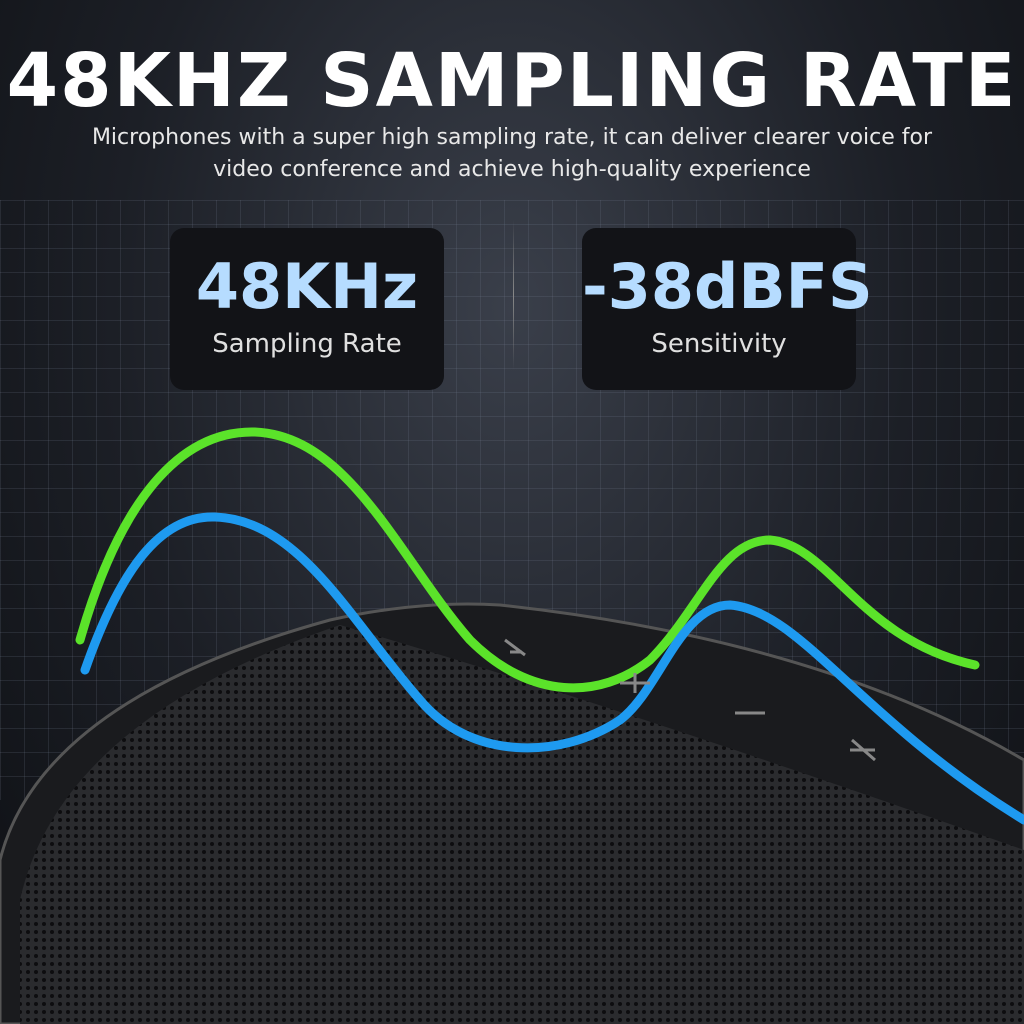 Image resolution: width=1024 pixels, height=1024 pixels. What do you see at coordinates (635, 683) in the screenshot?
I see `volume-up-icon` at bounding box center [635, 683].